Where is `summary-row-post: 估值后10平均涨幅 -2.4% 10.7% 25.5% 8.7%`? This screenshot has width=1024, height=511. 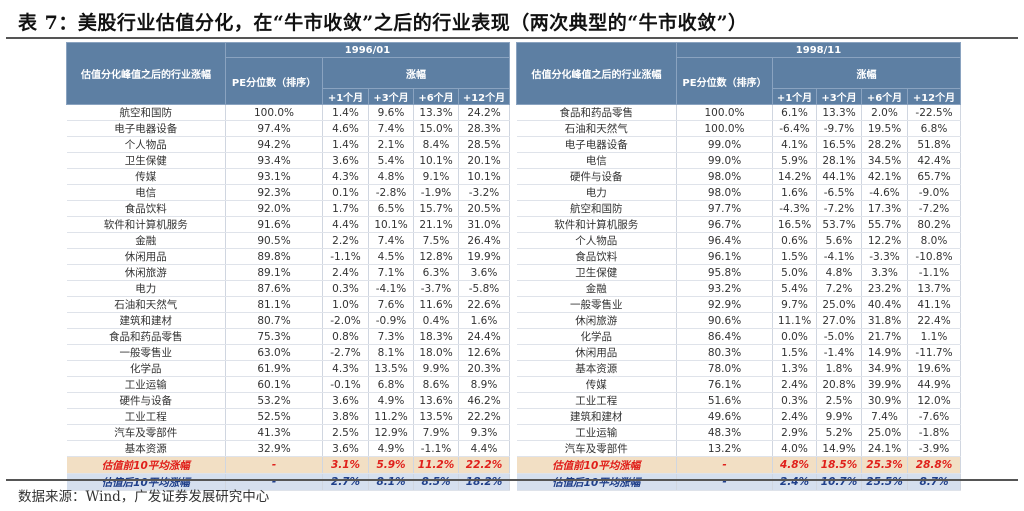
summary-row-post: 估值后10平均涨幅 -2.4% 10.7% 25.5% 8.7% is located at coordinates (738, 482).